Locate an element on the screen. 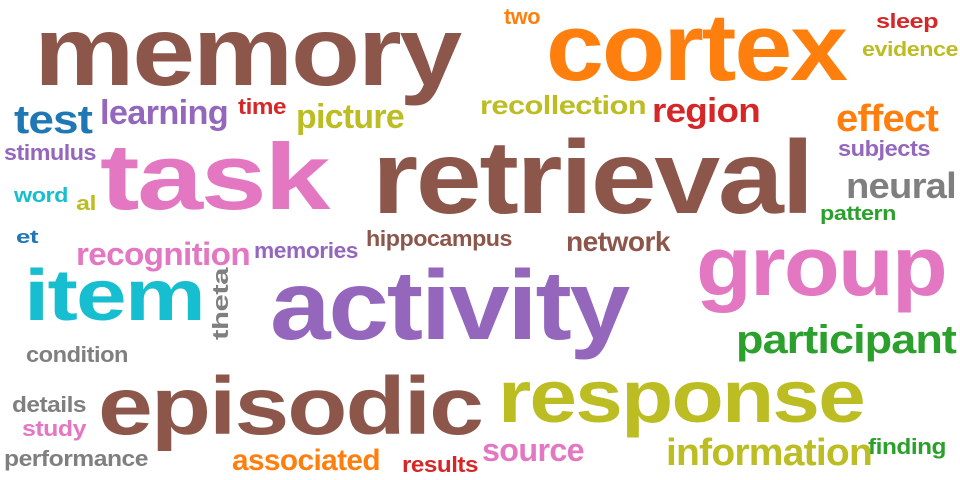 The width and height of the screenshot is (960, 480). word-recollection: recollection is located at coordinates (563, 105).